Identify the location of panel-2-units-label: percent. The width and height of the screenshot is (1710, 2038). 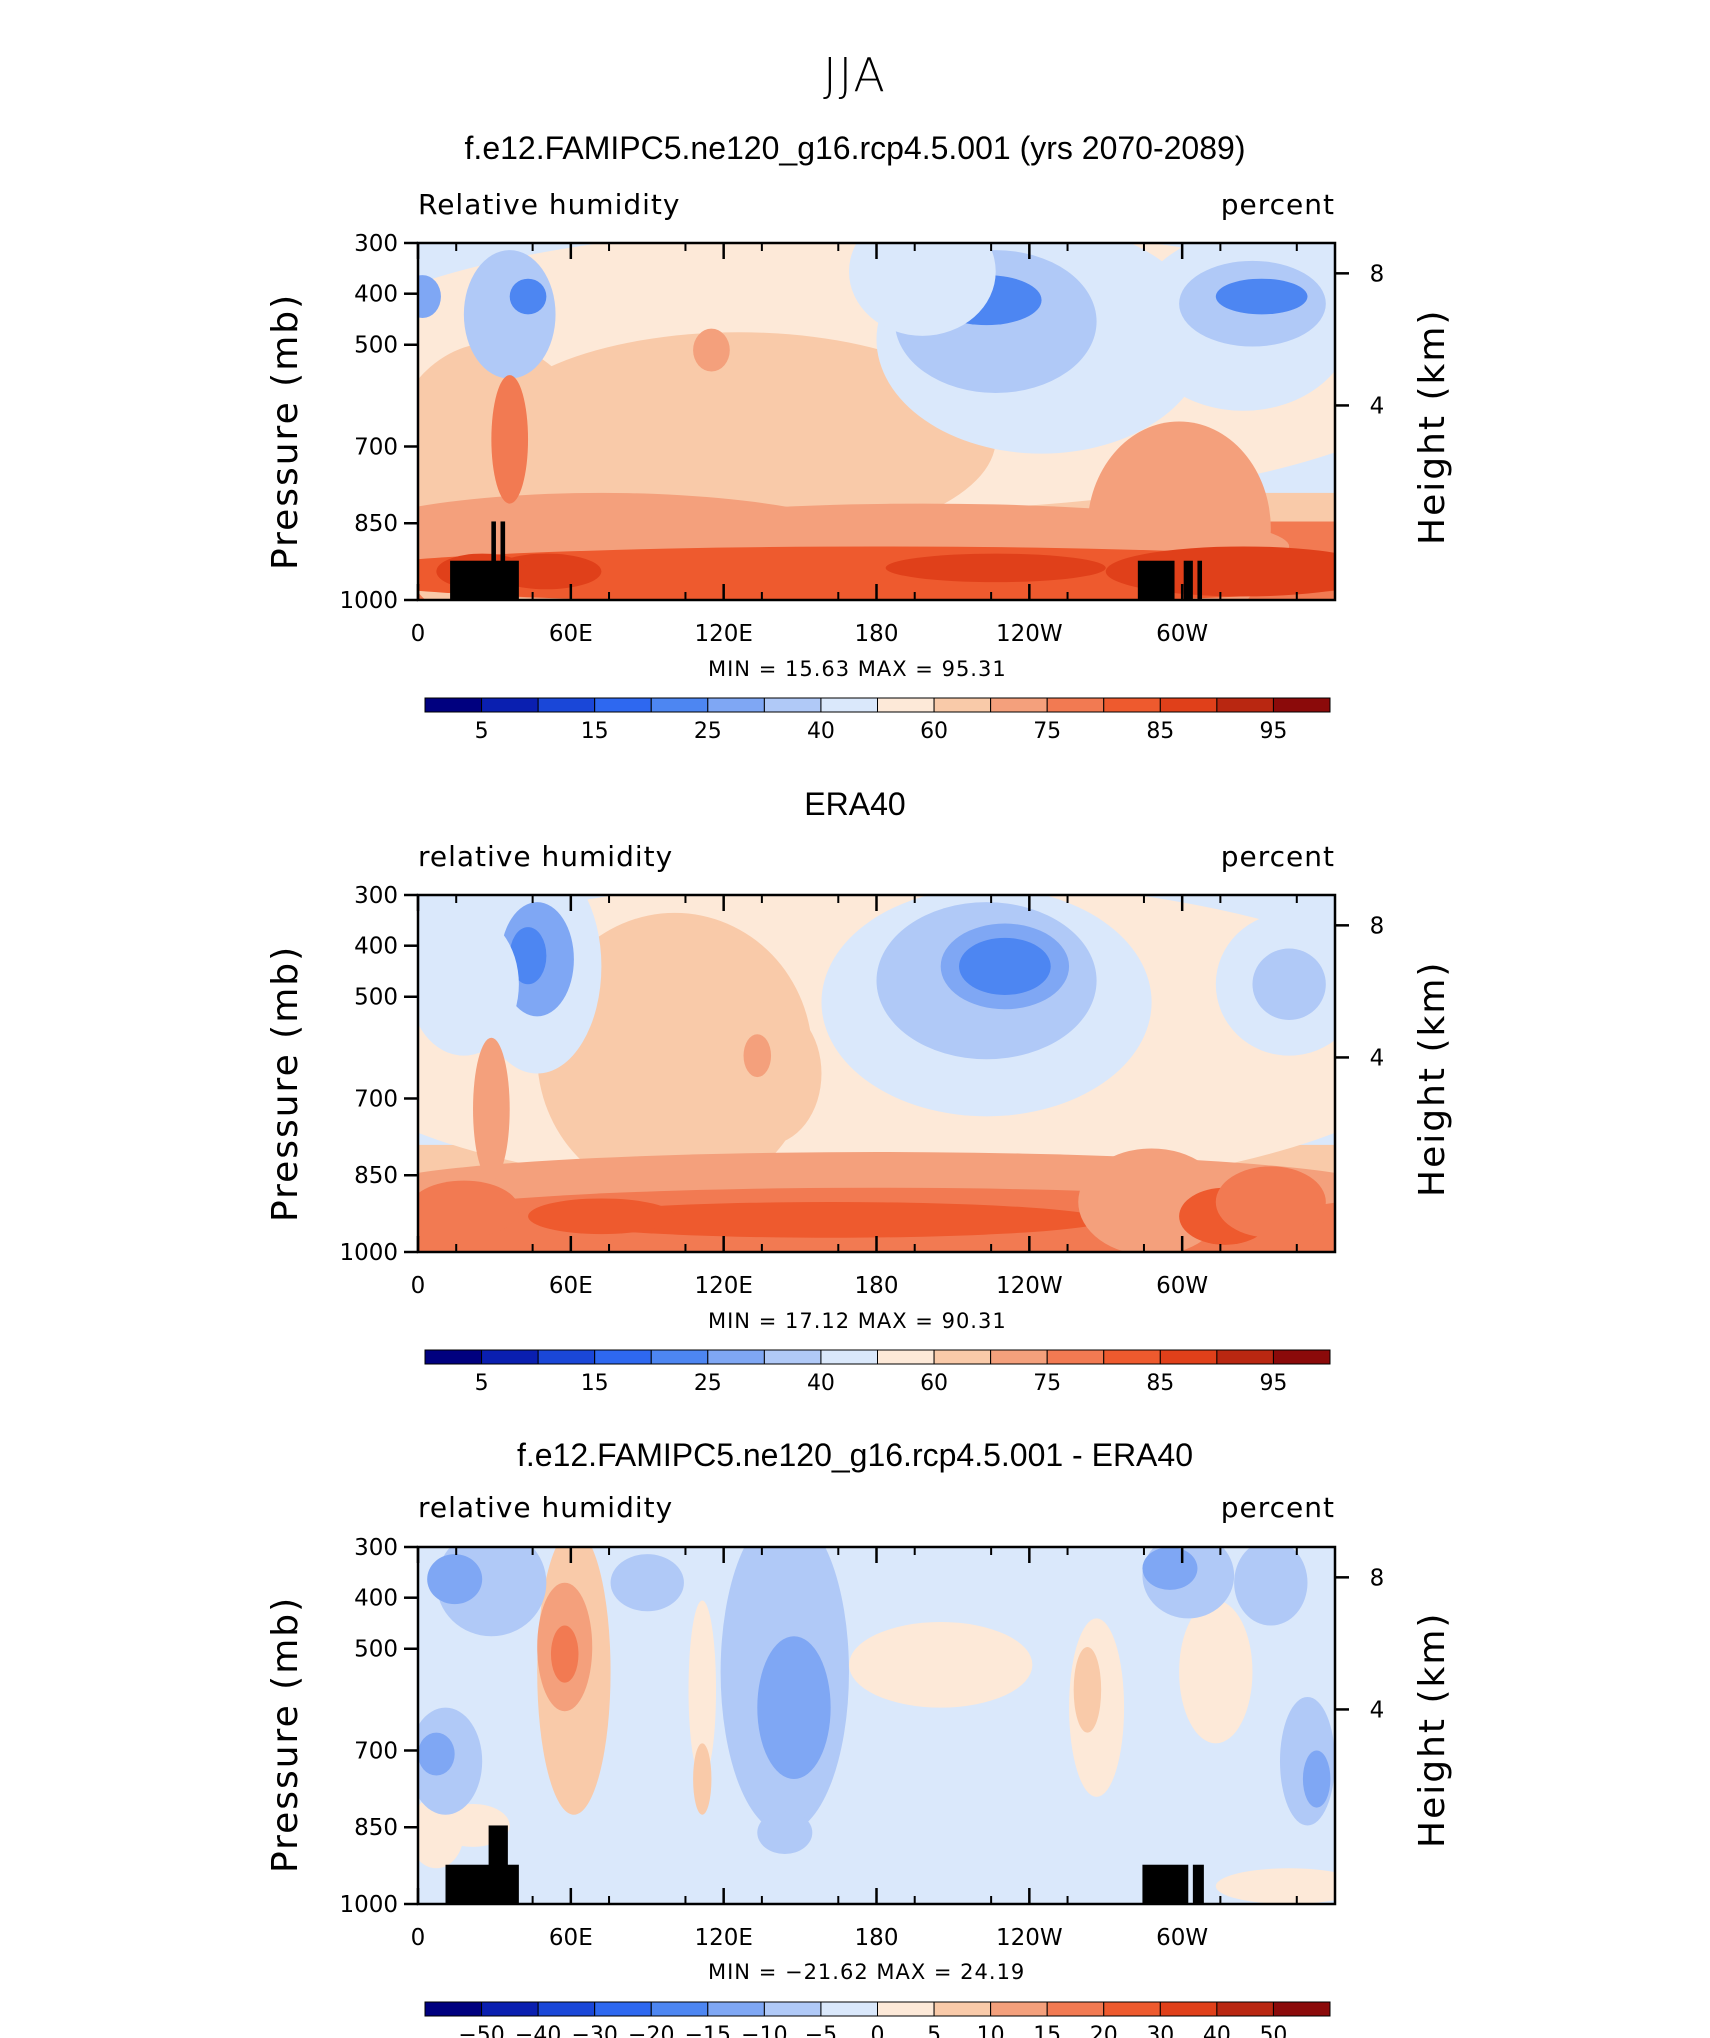
(1277, 856).